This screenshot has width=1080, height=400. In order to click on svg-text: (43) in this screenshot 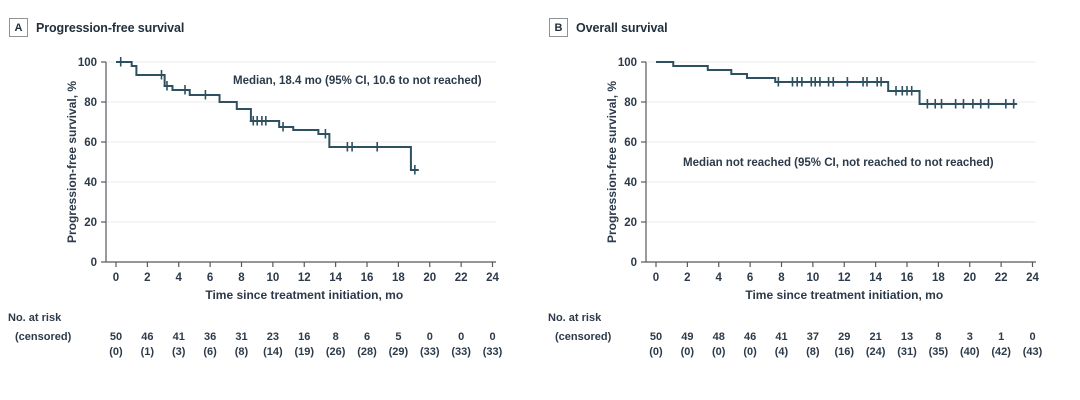, I will do `click(1033, 352)`.